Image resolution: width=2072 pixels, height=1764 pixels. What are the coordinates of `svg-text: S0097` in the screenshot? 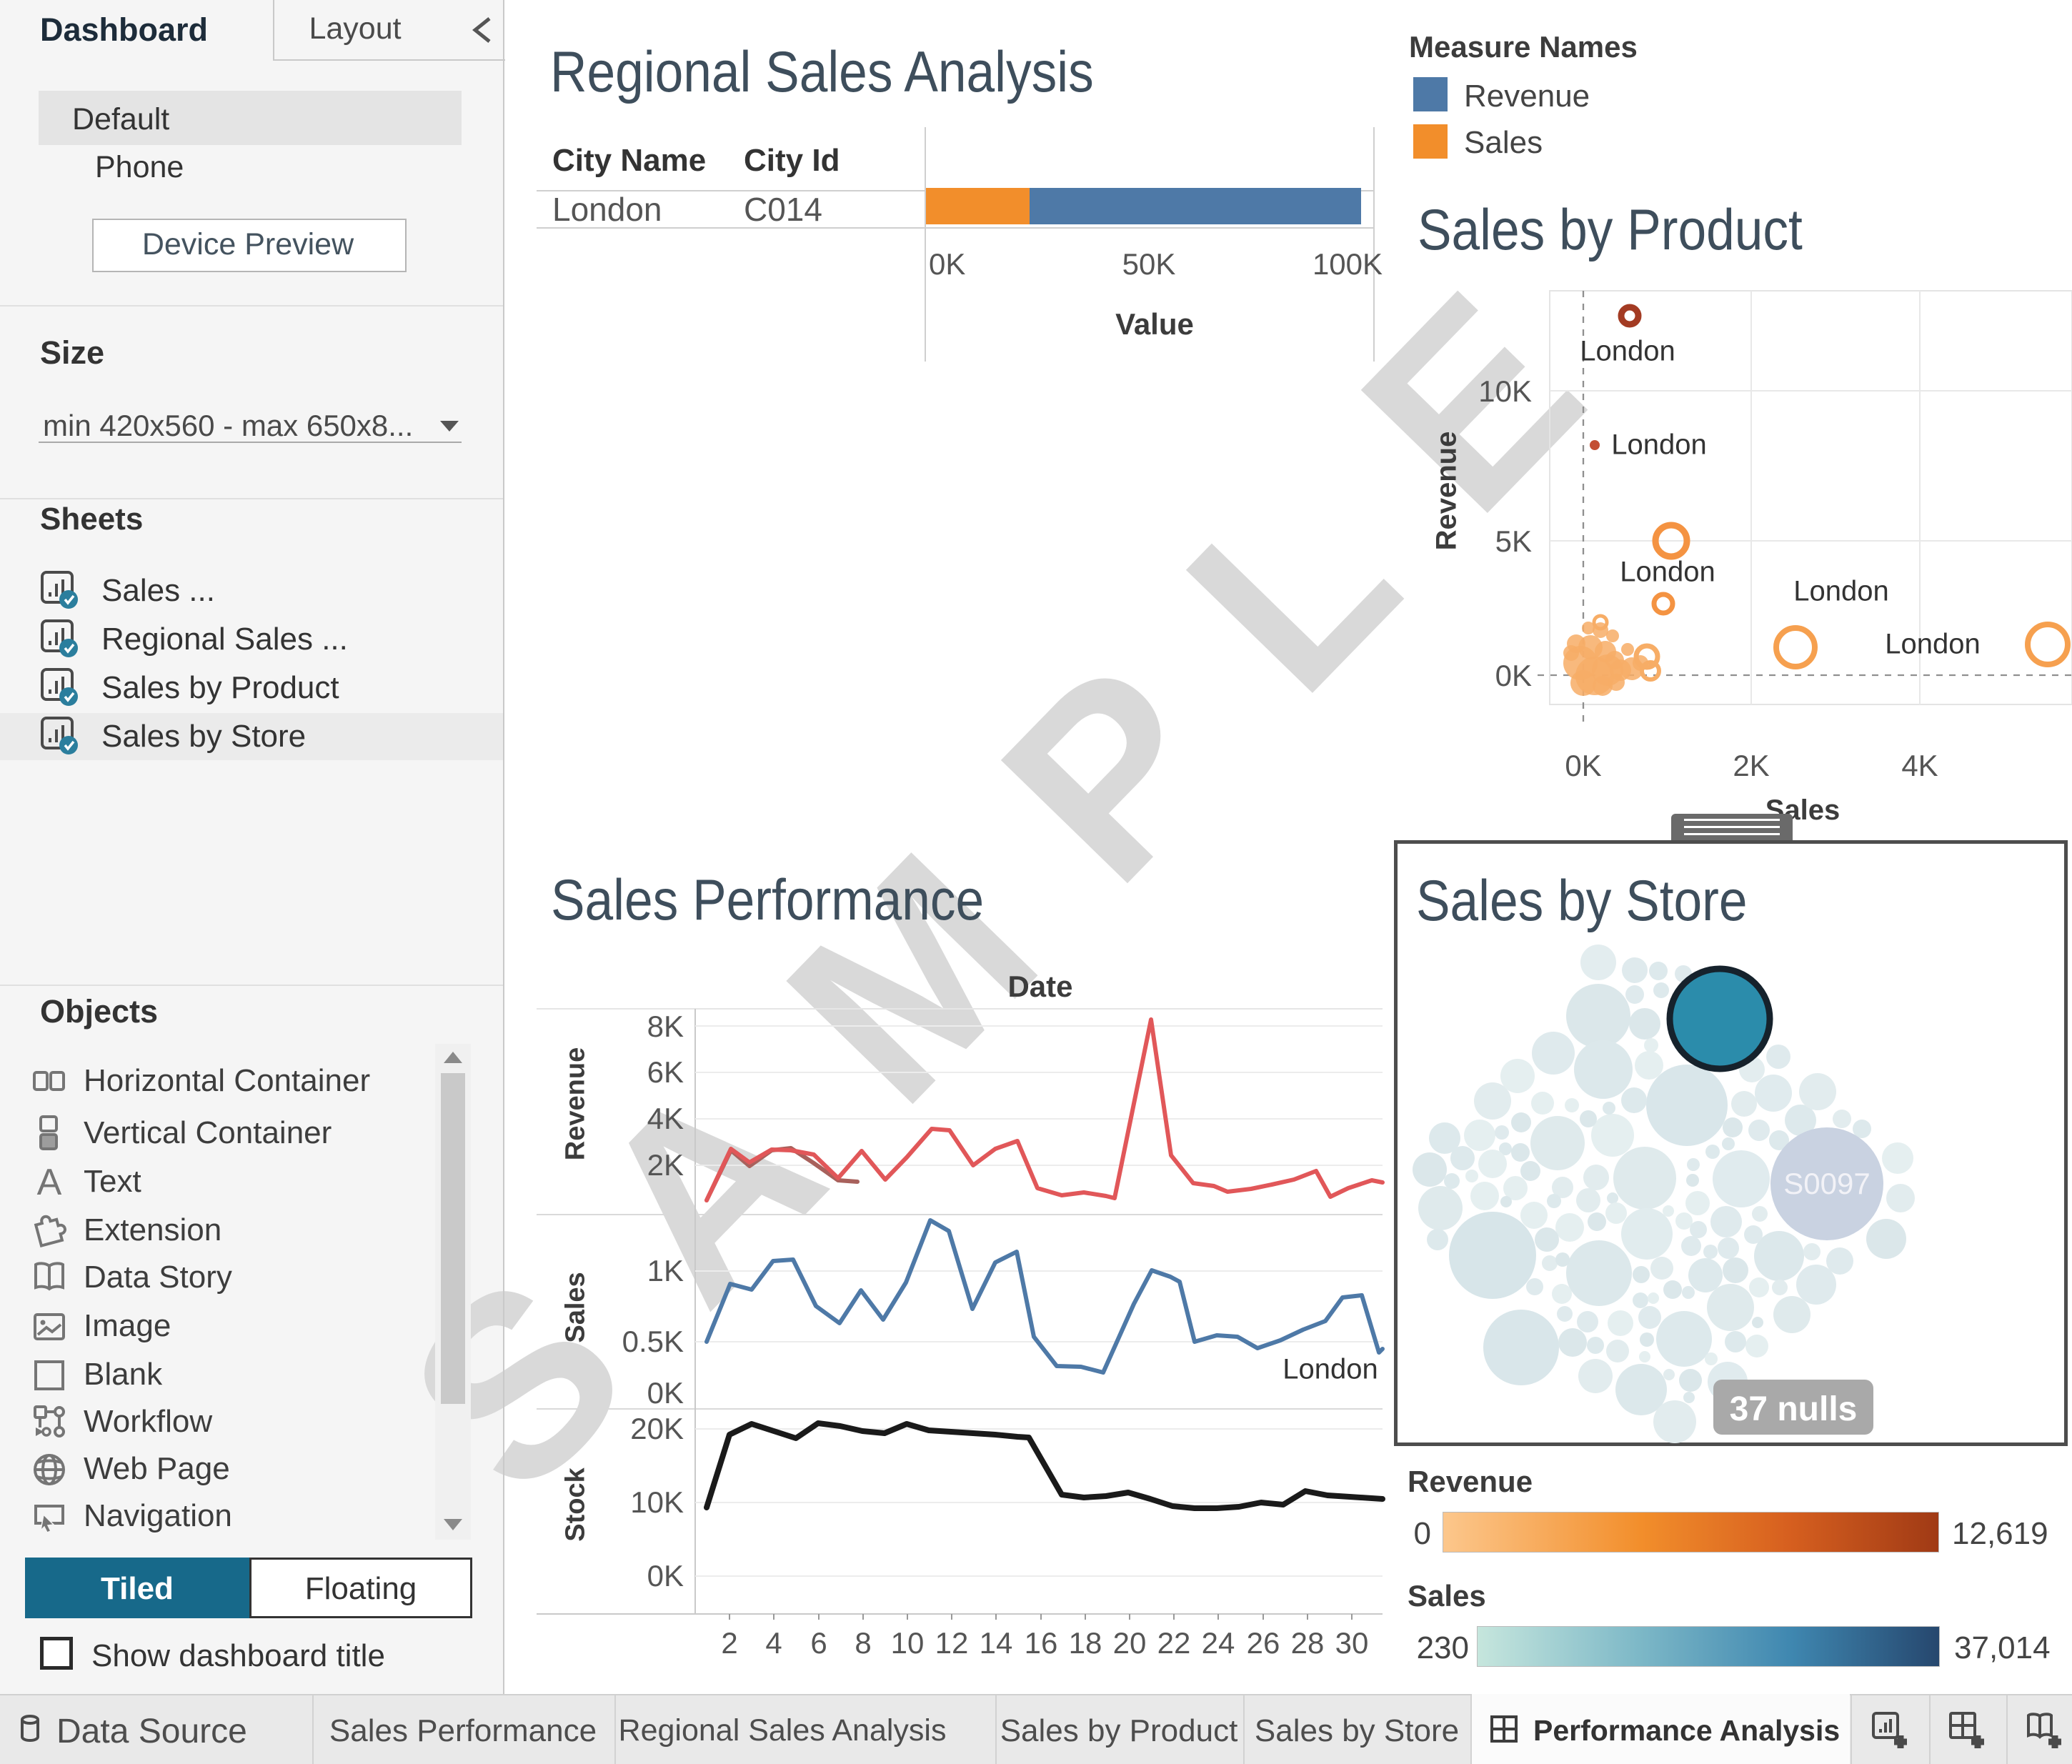 It's located at (1827, 1183).